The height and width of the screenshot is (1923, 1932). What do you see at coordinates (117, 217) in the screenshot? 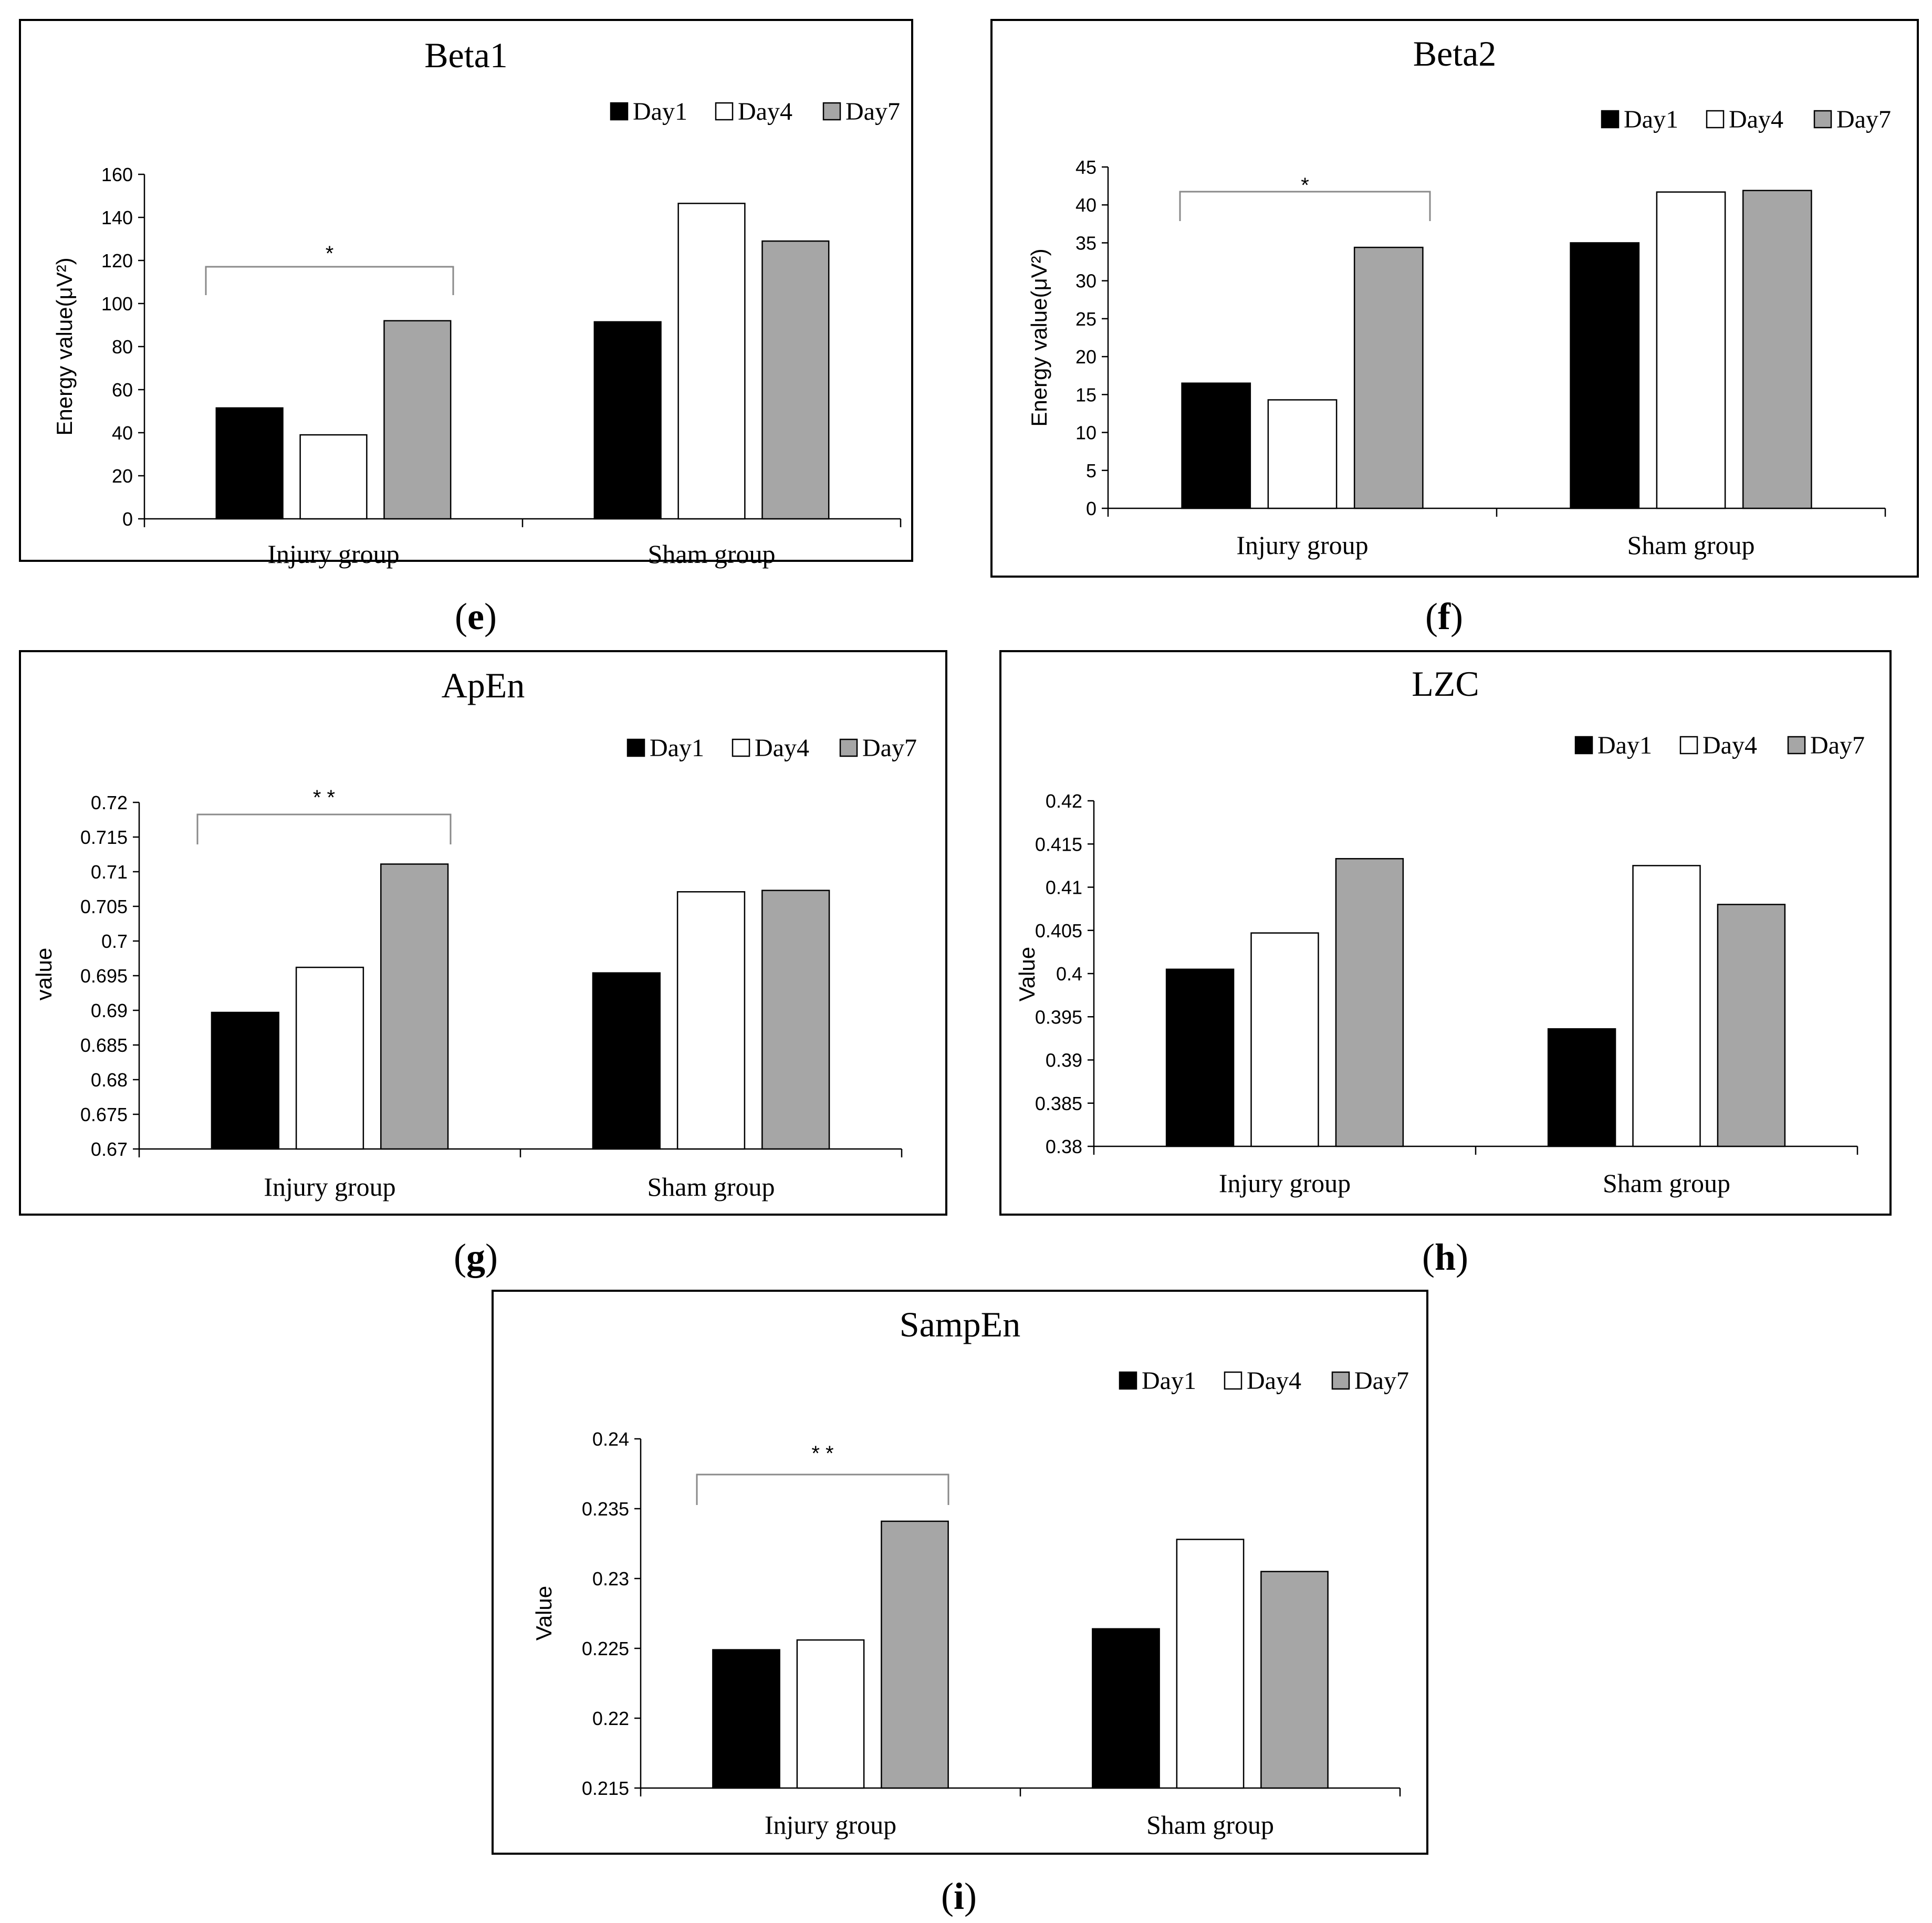
I see `y-tick-label: 140` at bounding box center [117, 217].